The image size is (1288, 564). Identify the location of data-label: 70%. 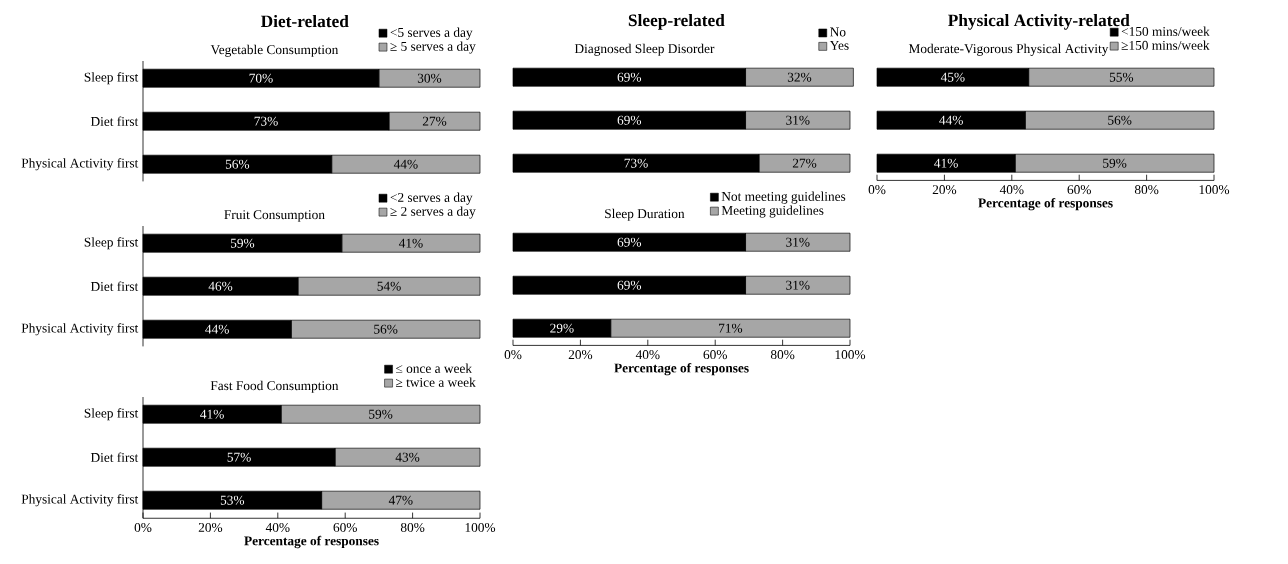
(261, 78).